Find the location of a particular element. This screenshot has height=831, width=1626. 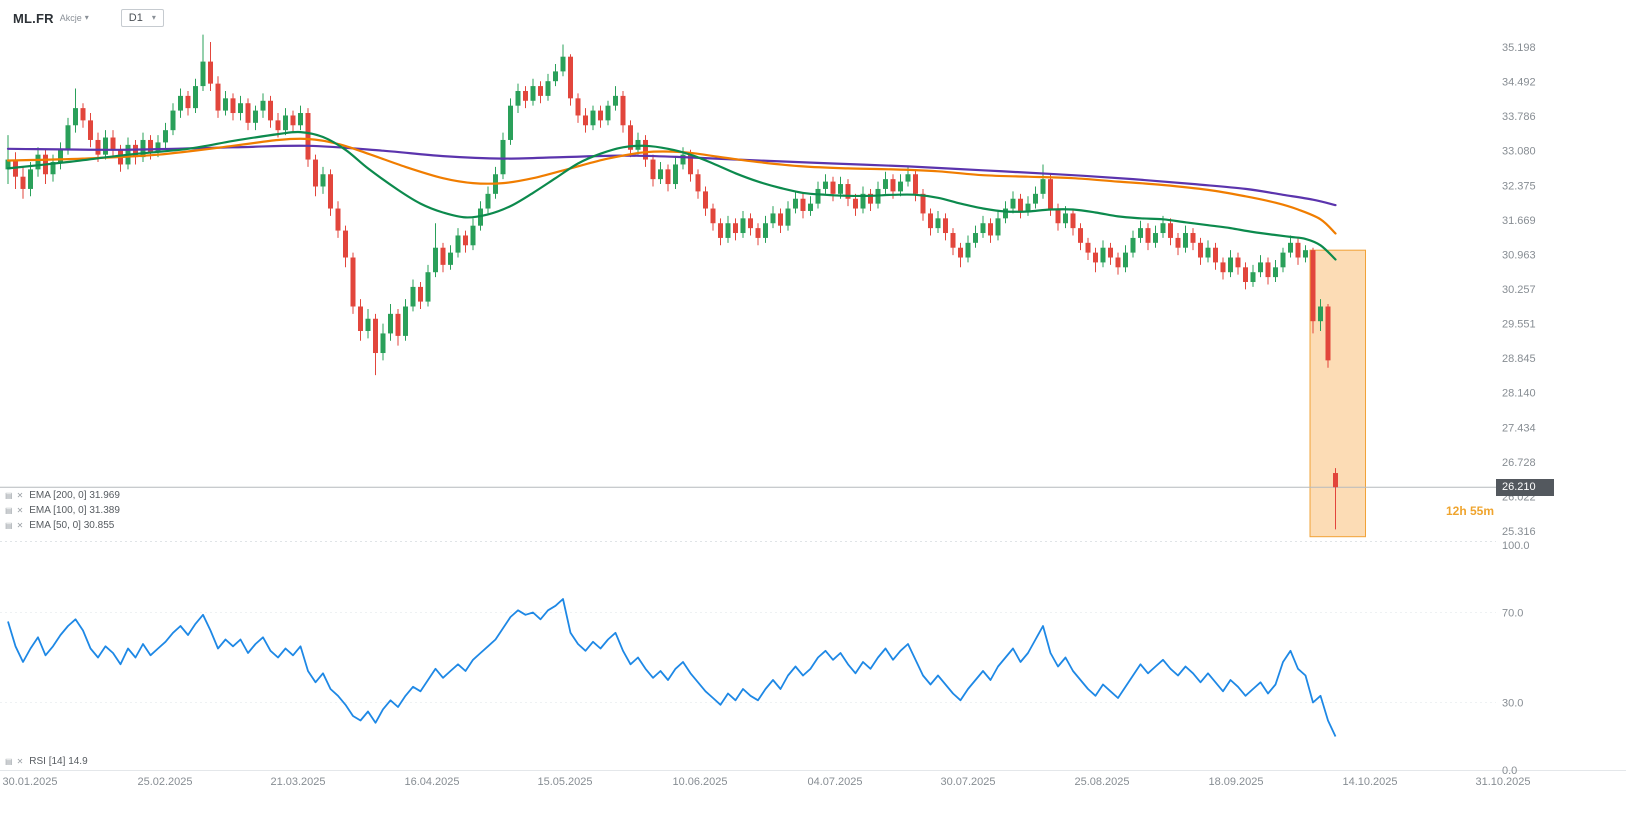

svg-text: 25.08.2025 is located at coordinates (1101, 782).